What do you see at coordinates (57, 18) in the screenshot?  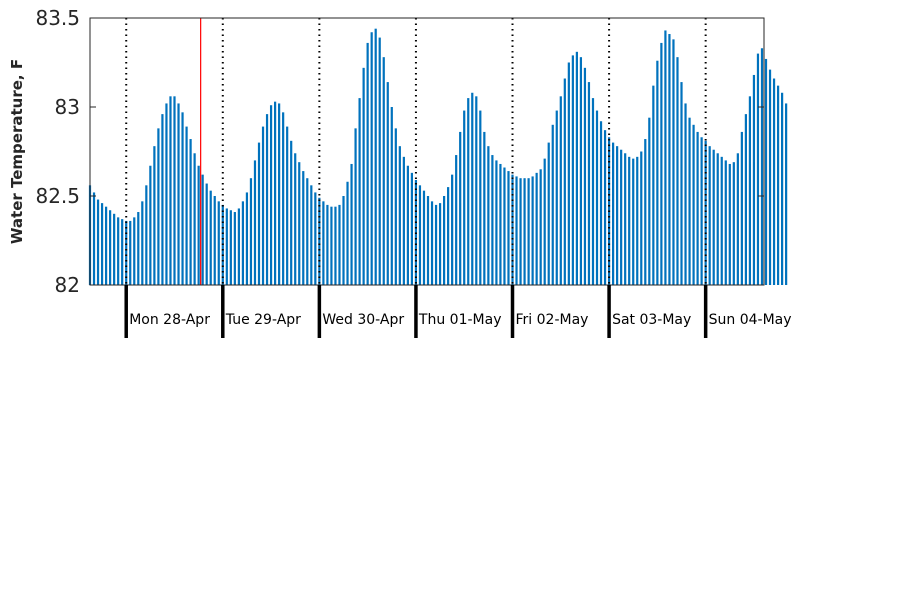 I see `y-tick-label: 83.5` at bounding box center [57, 18].